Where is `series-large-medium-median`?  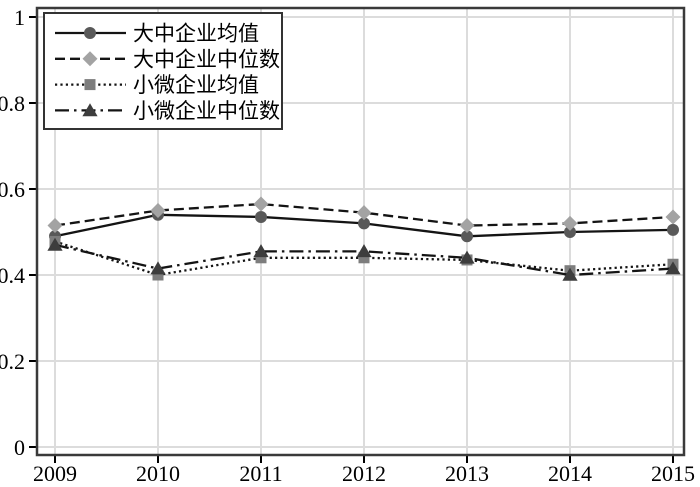 series-large-medium-median is located at coordinates (364, 215).